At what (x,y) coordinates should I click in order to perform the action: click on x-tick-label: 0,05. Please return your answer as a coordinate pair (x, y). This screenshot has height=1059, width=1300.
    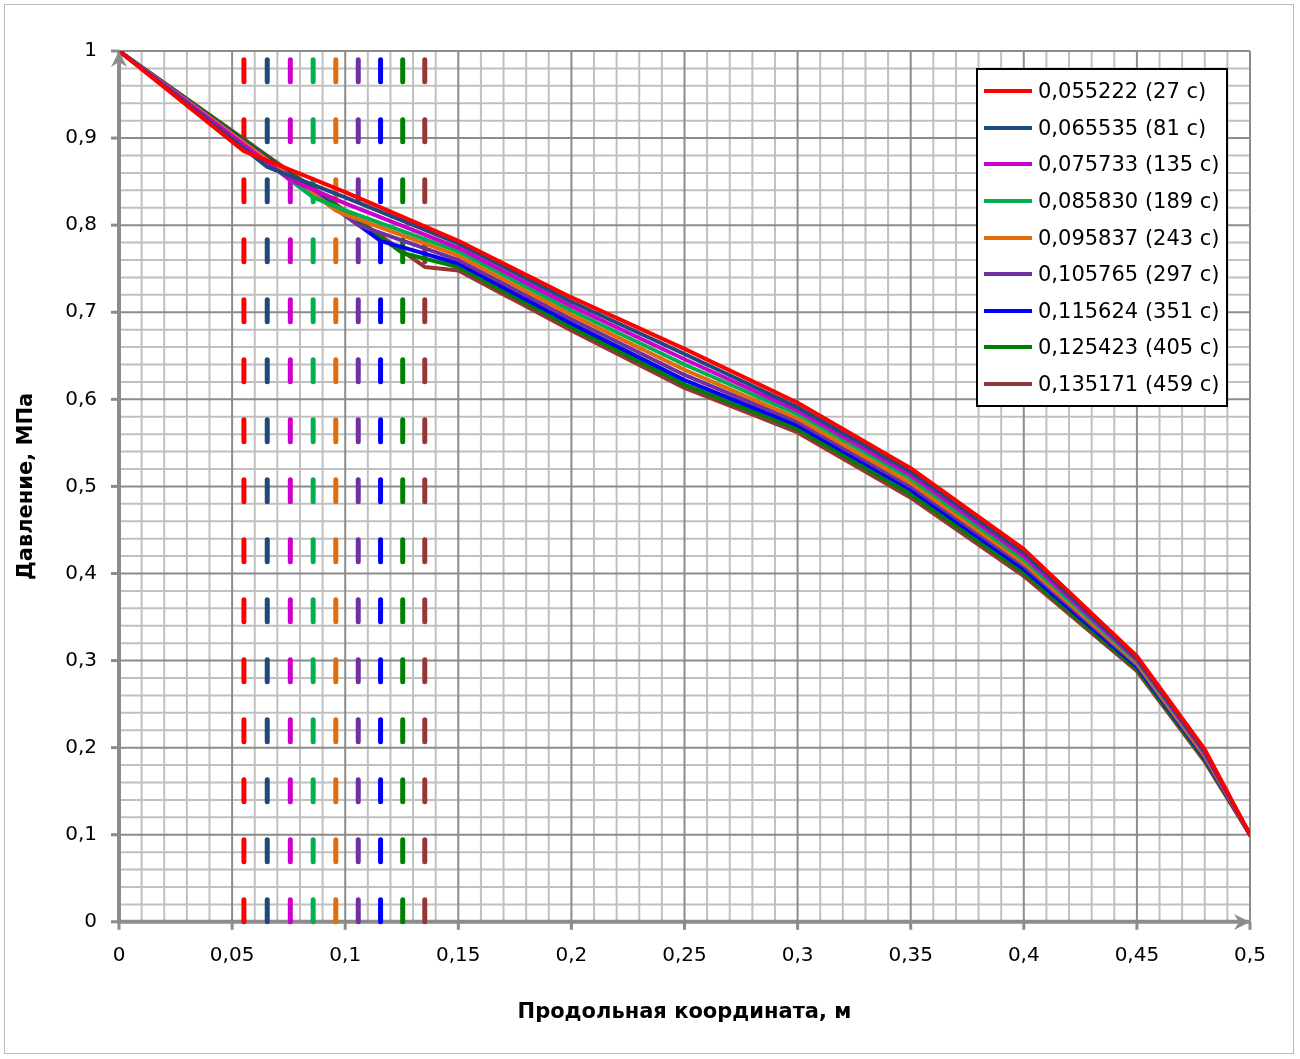
    Looking at the image, I should click on (232, 954).